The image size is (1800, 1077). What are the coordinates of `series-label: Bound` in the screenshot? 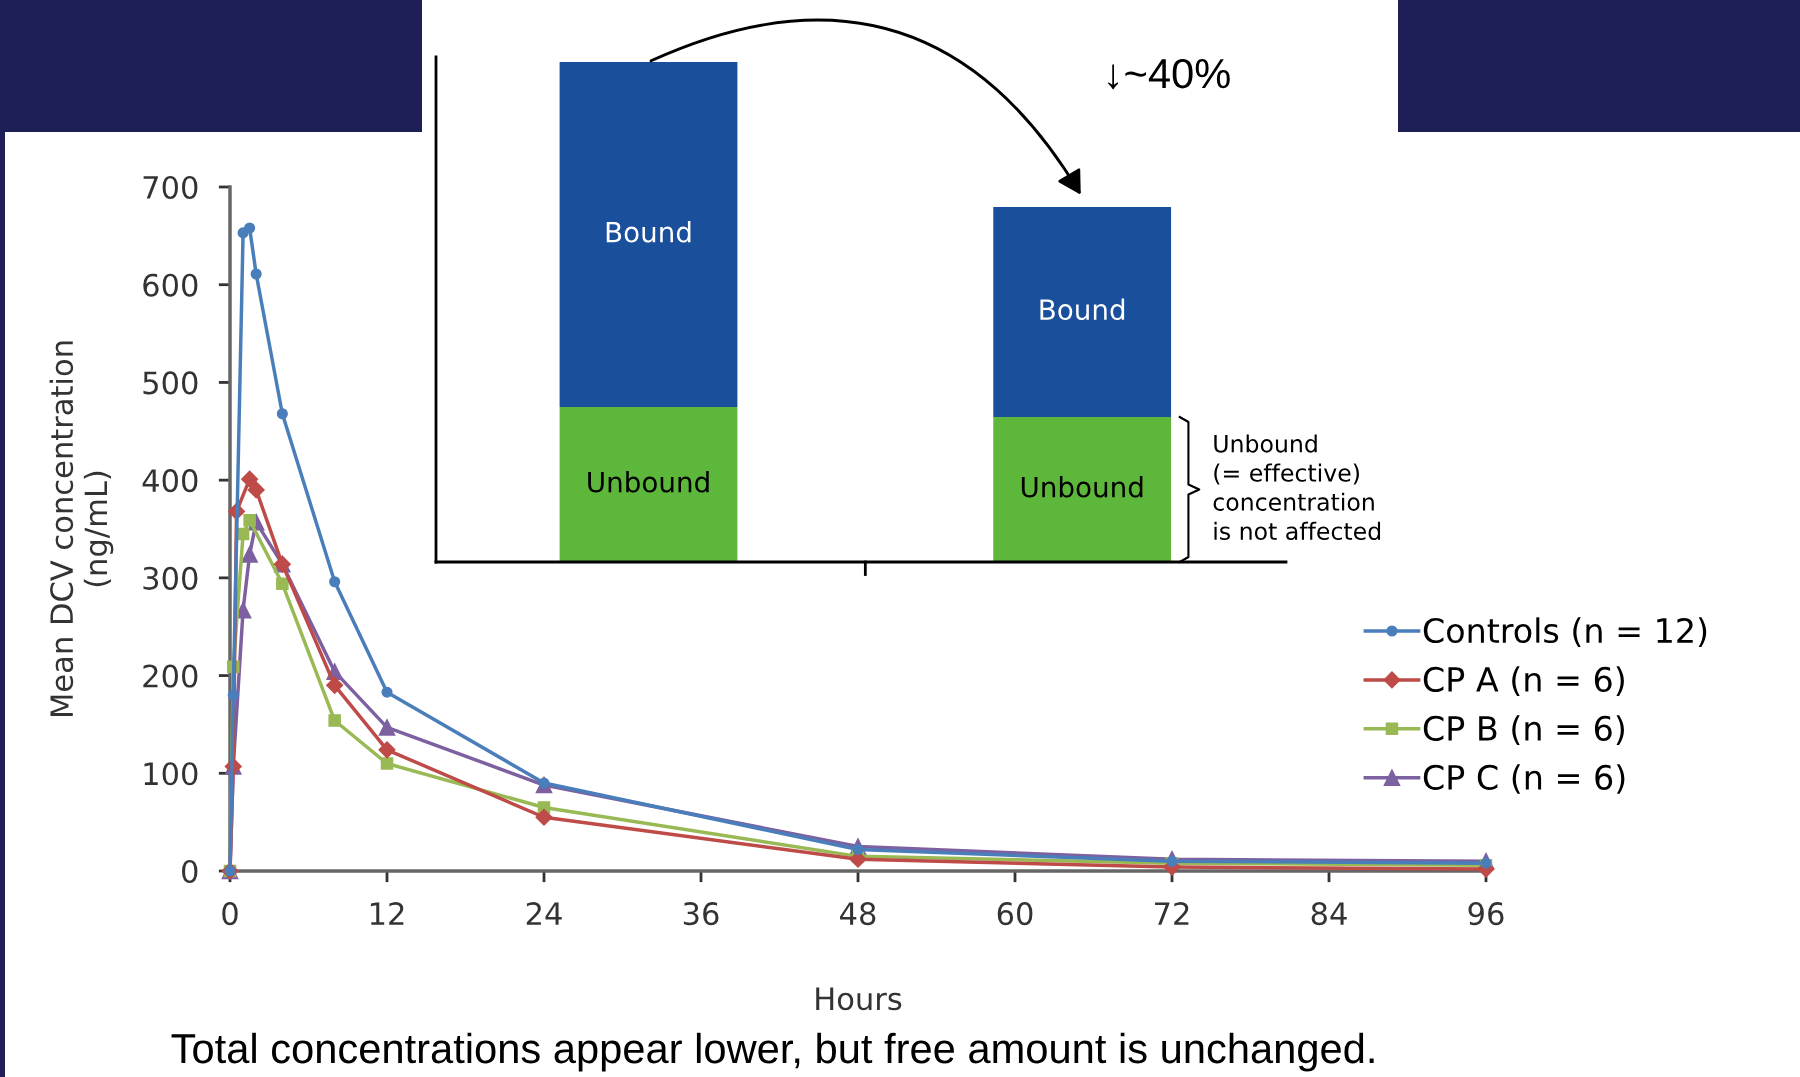 It's located at (648, 232).